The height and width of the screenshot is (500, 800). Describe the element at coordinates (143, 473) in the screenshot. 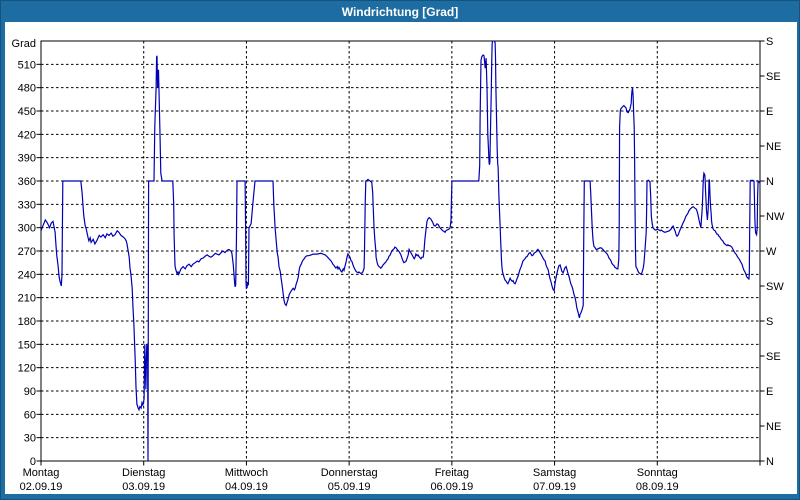

I see `x-day-name: Dienstag` at that location.